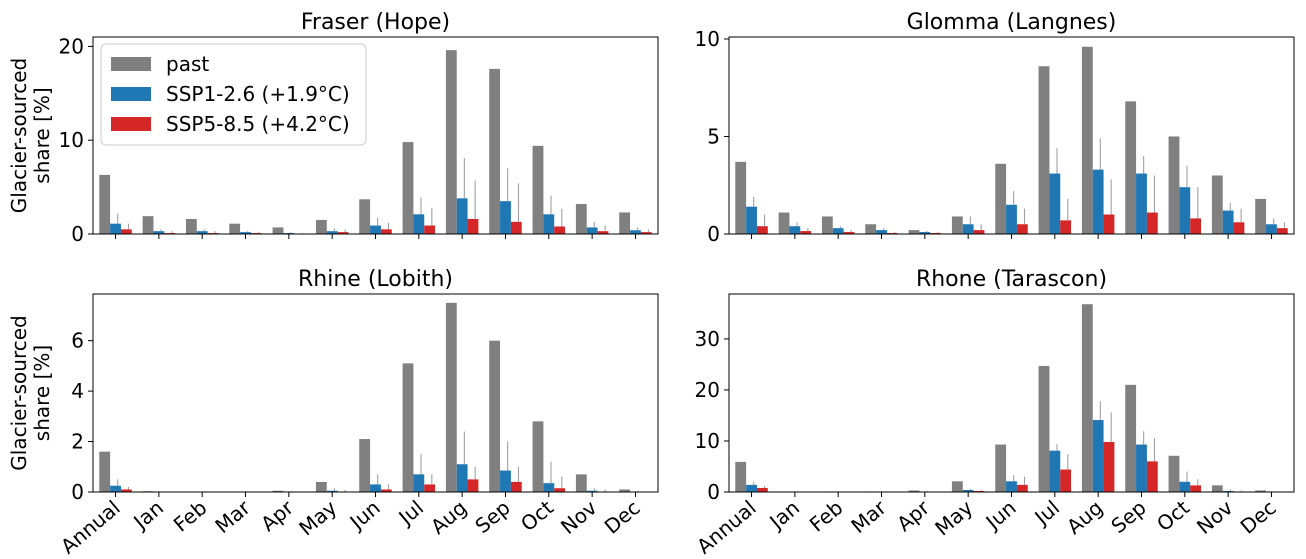 The height and width of the screenshot is (559, 1306). What do you see at coordinates (77, 391) in the screenshot?
I see `y-tick-label: 4` at bounding box center [77, 391].